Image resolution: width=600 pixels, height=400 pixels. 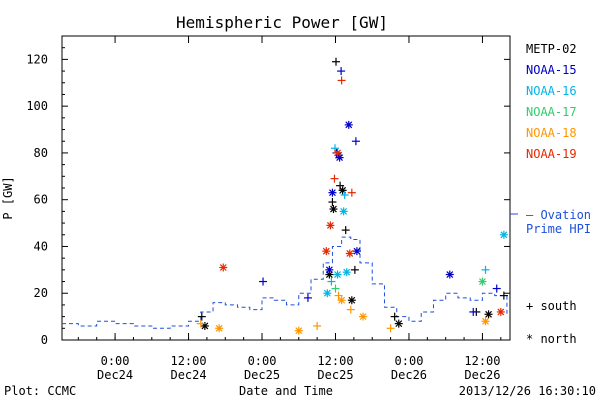 What do you see at coordinates (286, 391) in the screenshot?
I see `x-axis-label: Date and Time` at bounding box center [286, 391].